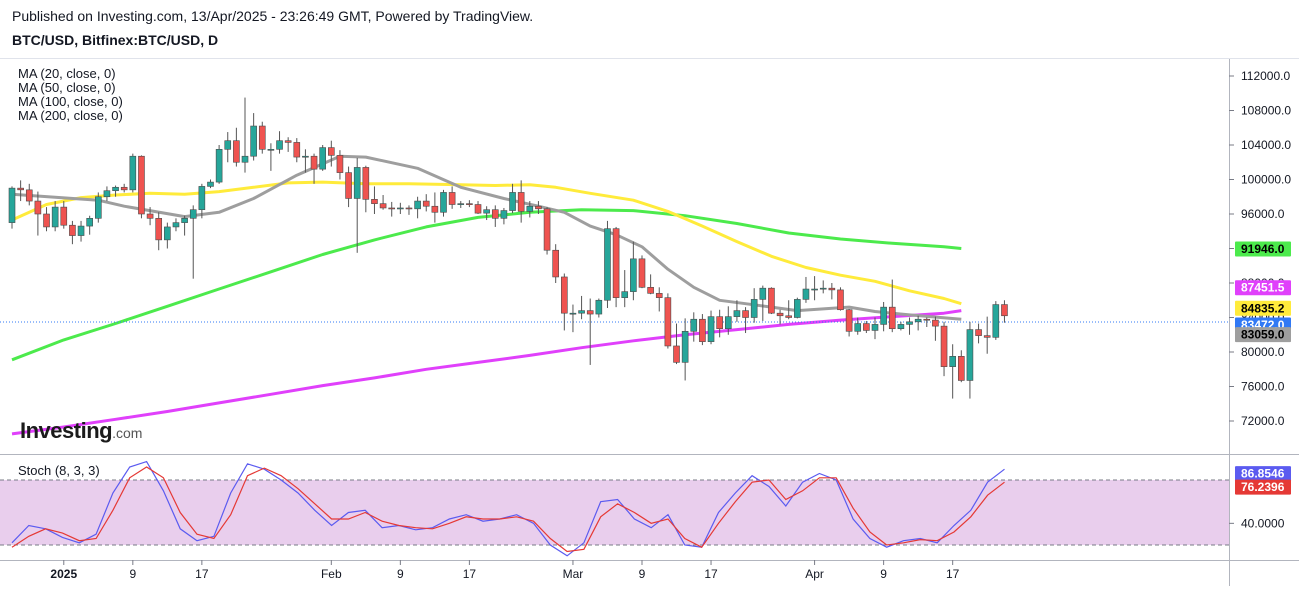  I want to click on time-axis-tick-label: Feb, so click(331, 574).